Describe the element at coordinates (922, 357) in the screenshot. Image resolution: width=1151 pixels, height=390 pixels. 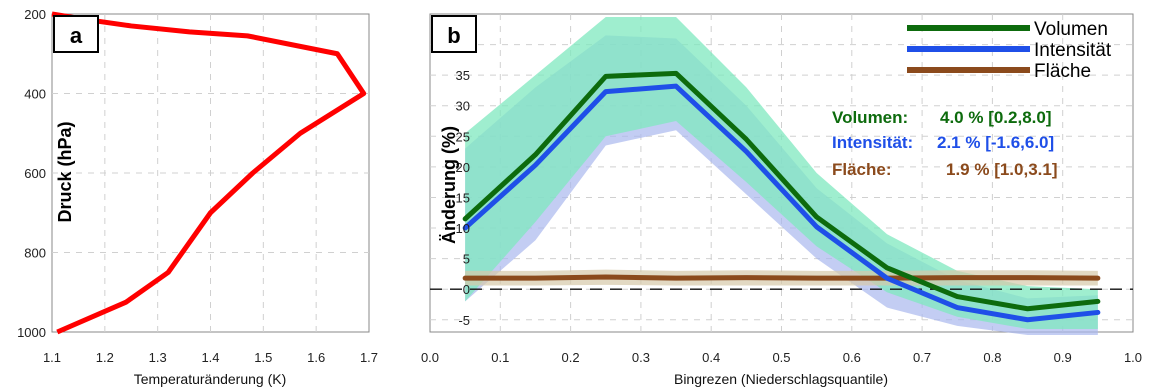
I see `panel-b-xtick: 0.7` at that location.